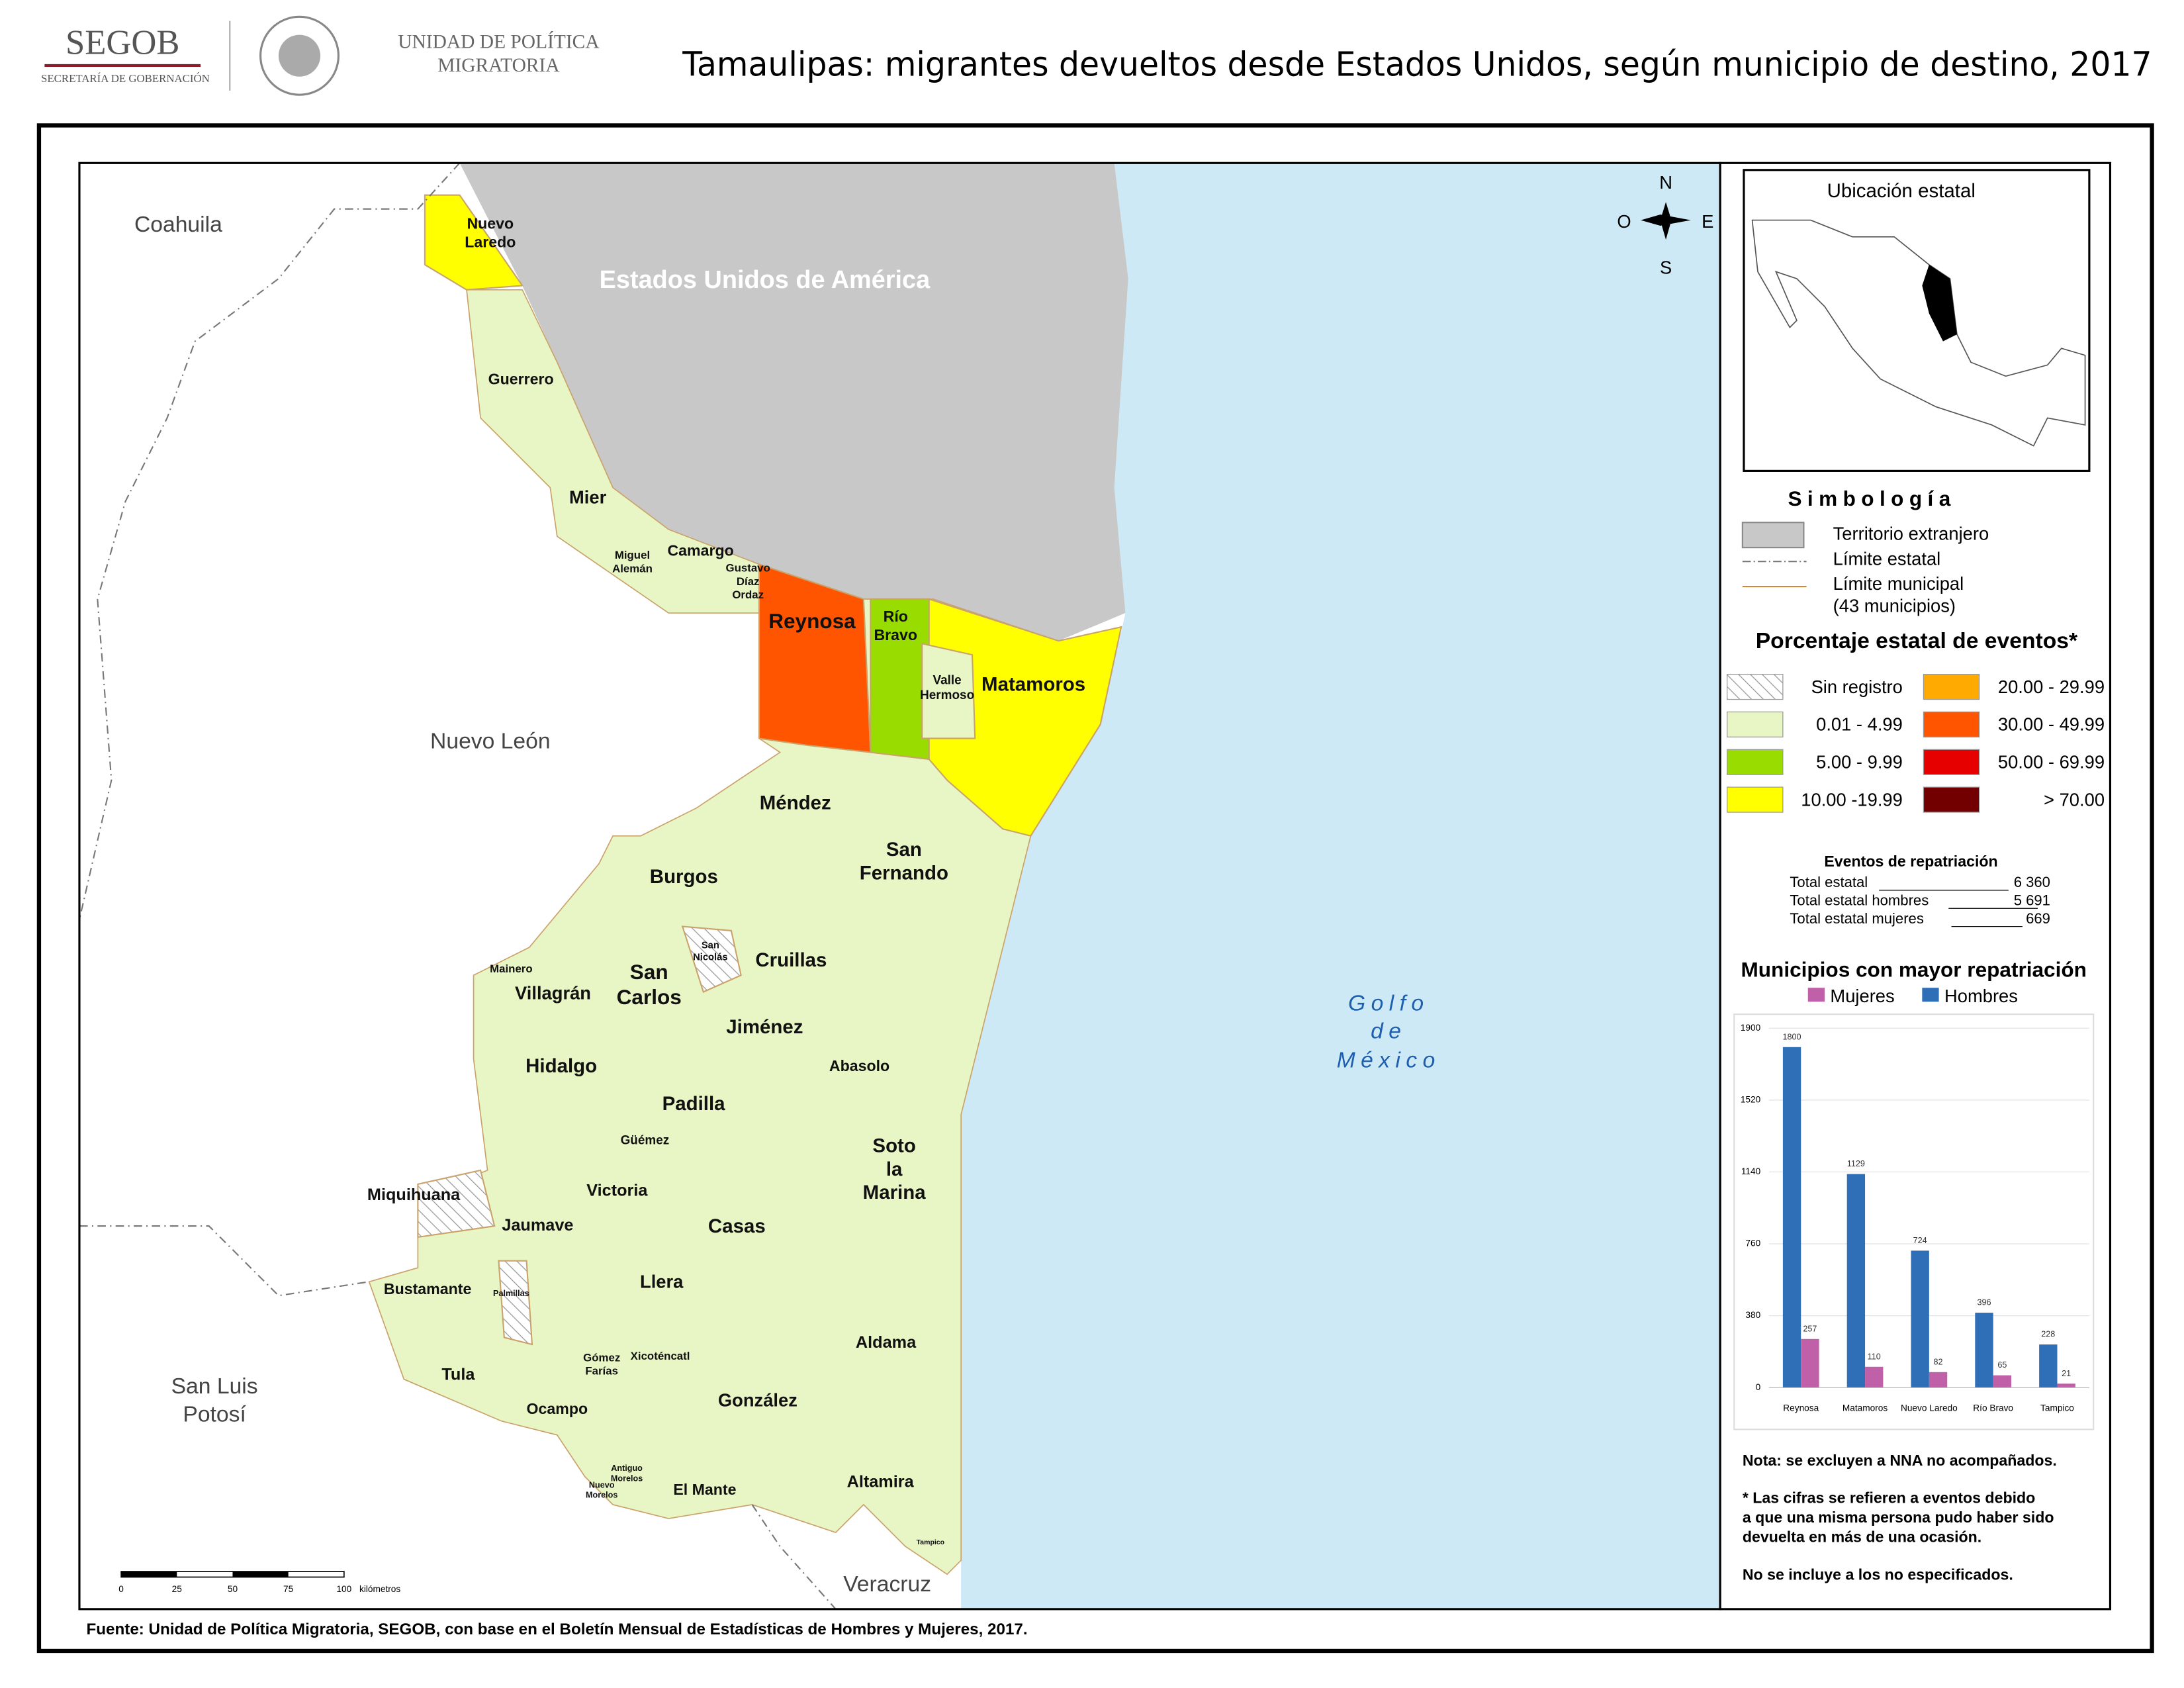 The height and width of the screenshot is (1688, 2184). I want to click on scale-label: 100, so click(343, 1589).